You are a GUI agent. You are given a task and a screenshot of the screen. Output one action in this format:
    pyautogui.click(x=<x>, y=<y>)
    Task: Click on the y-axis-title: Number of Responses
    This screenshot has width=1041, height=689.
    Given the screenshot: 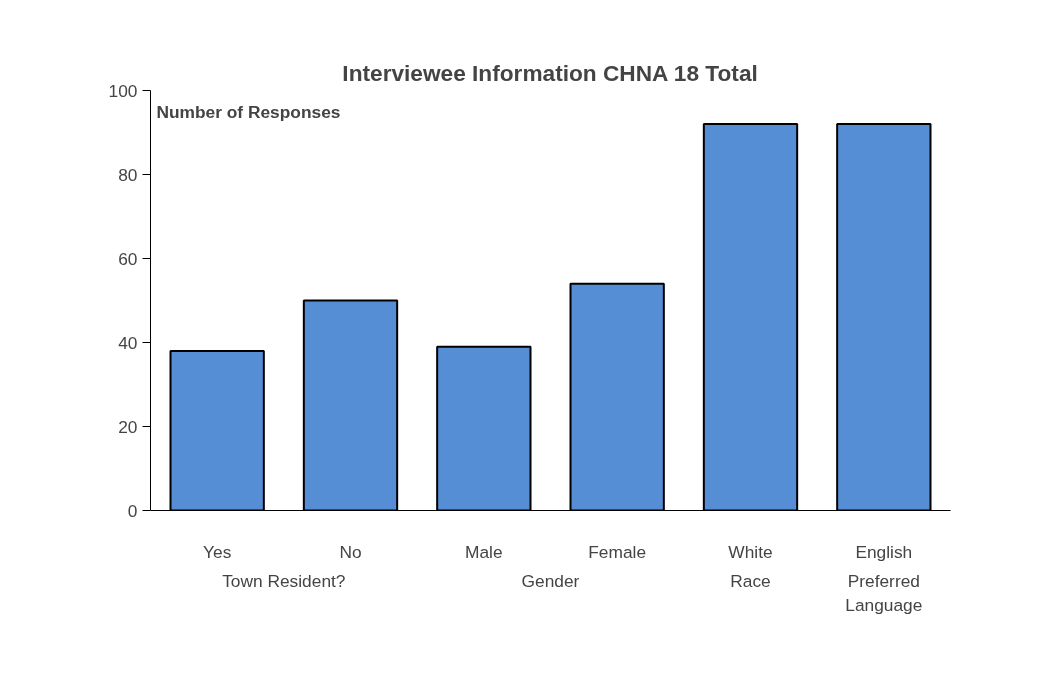 What is the action you would take?
    pyautogui.click(x=248, y=111)
    